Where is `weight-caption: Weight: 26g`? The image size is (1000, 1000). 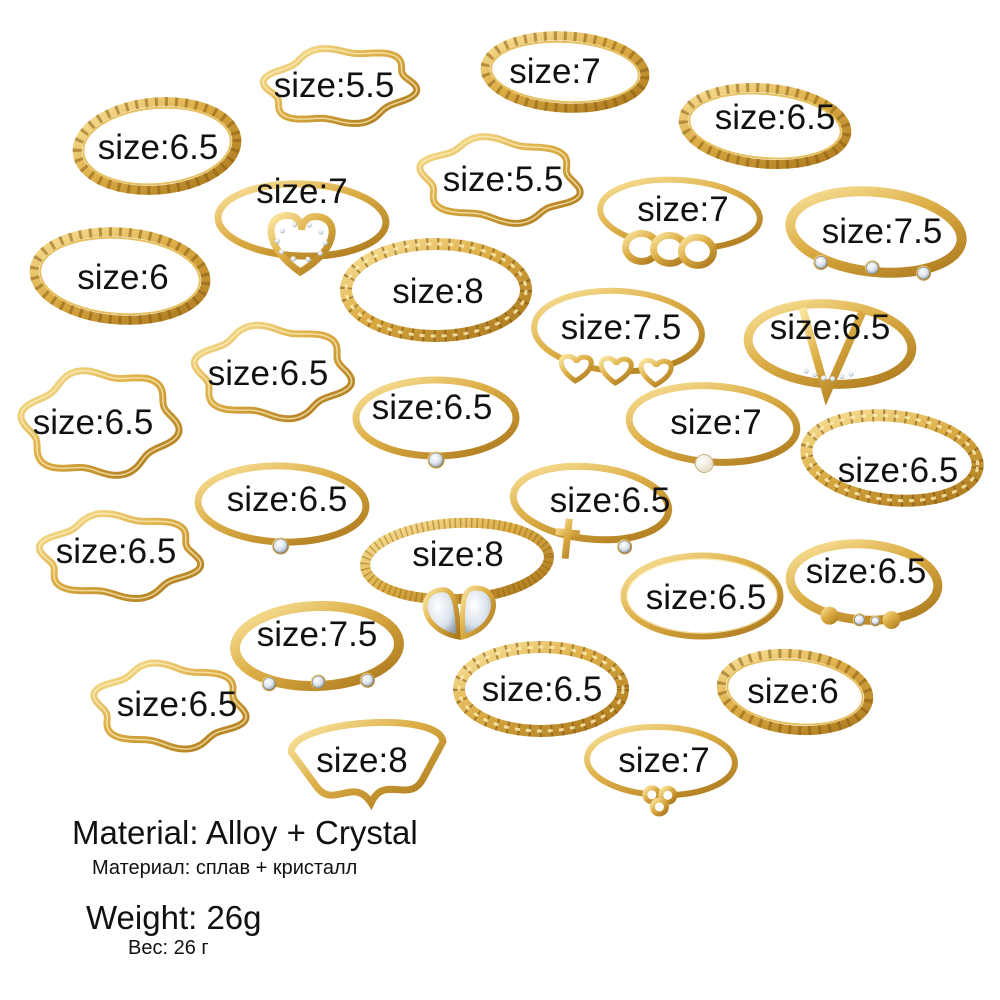 weight-caption: Weight: 26g is located at coordinates (174, 917).